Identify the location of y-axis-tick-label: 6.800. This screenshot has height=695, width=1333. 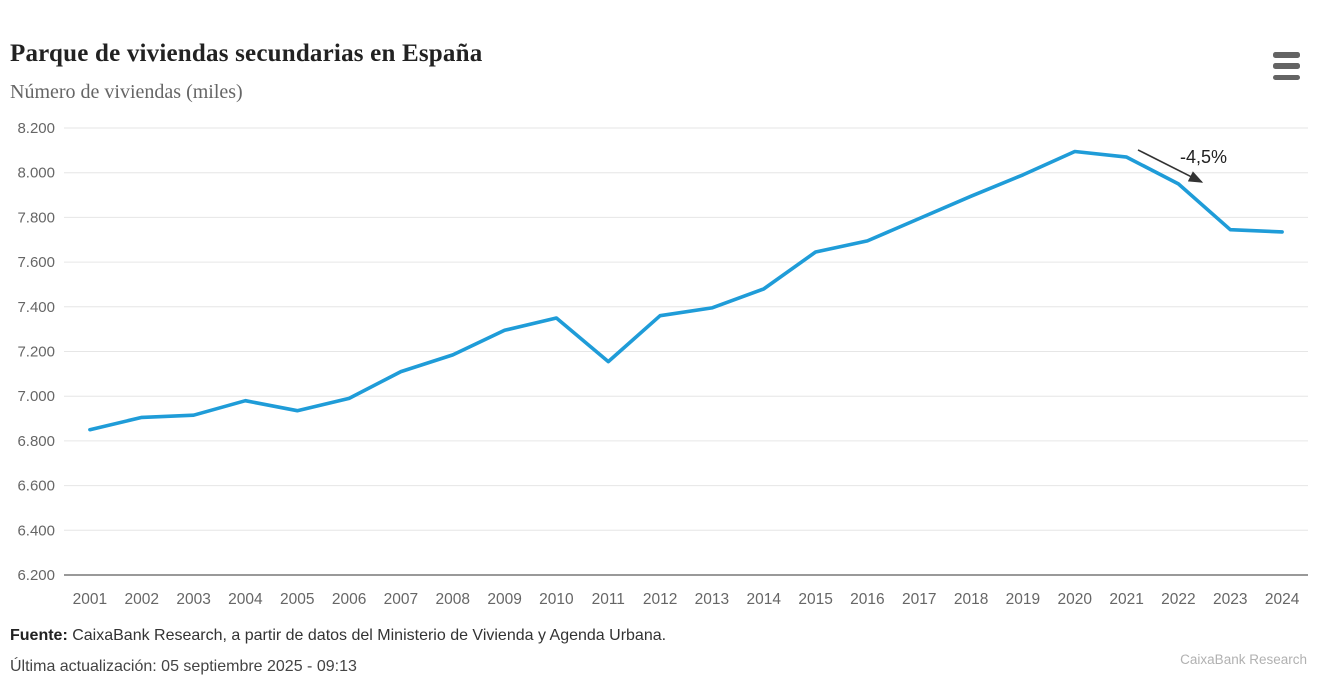
(36, 441).